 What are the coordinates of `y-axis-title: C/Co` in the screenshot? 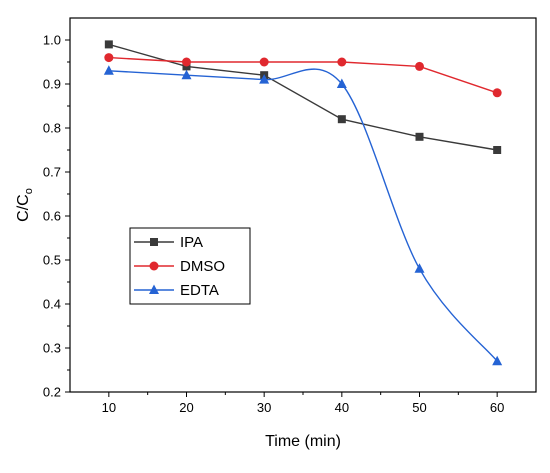 It's located at (25, 205).